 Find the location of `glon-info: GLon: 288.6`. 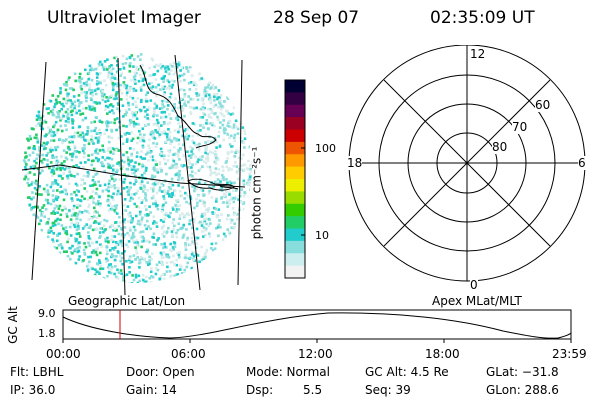

glon-info: GLon: 288.6 is located at coordinates (522, 390).